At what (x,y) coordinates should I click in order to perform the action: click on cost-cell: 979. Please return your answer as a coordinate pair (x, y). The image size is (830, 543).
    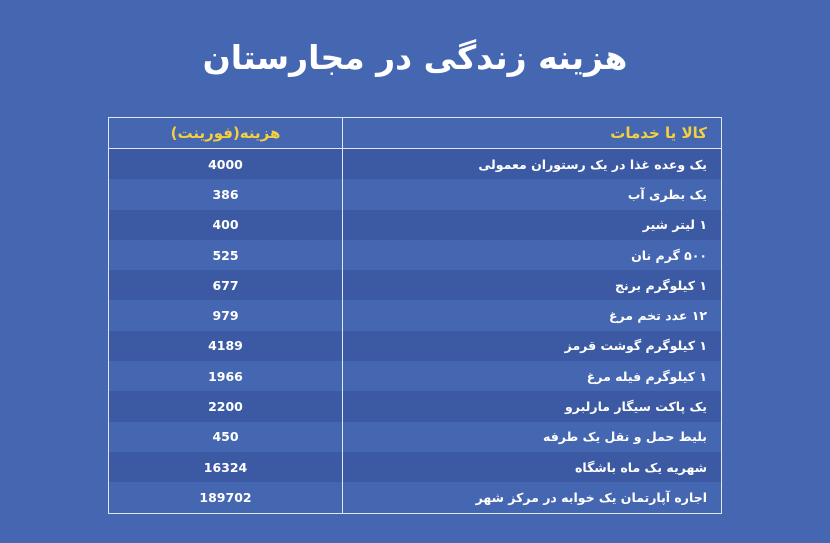
    Looking at the image, I should click on (225, 316).